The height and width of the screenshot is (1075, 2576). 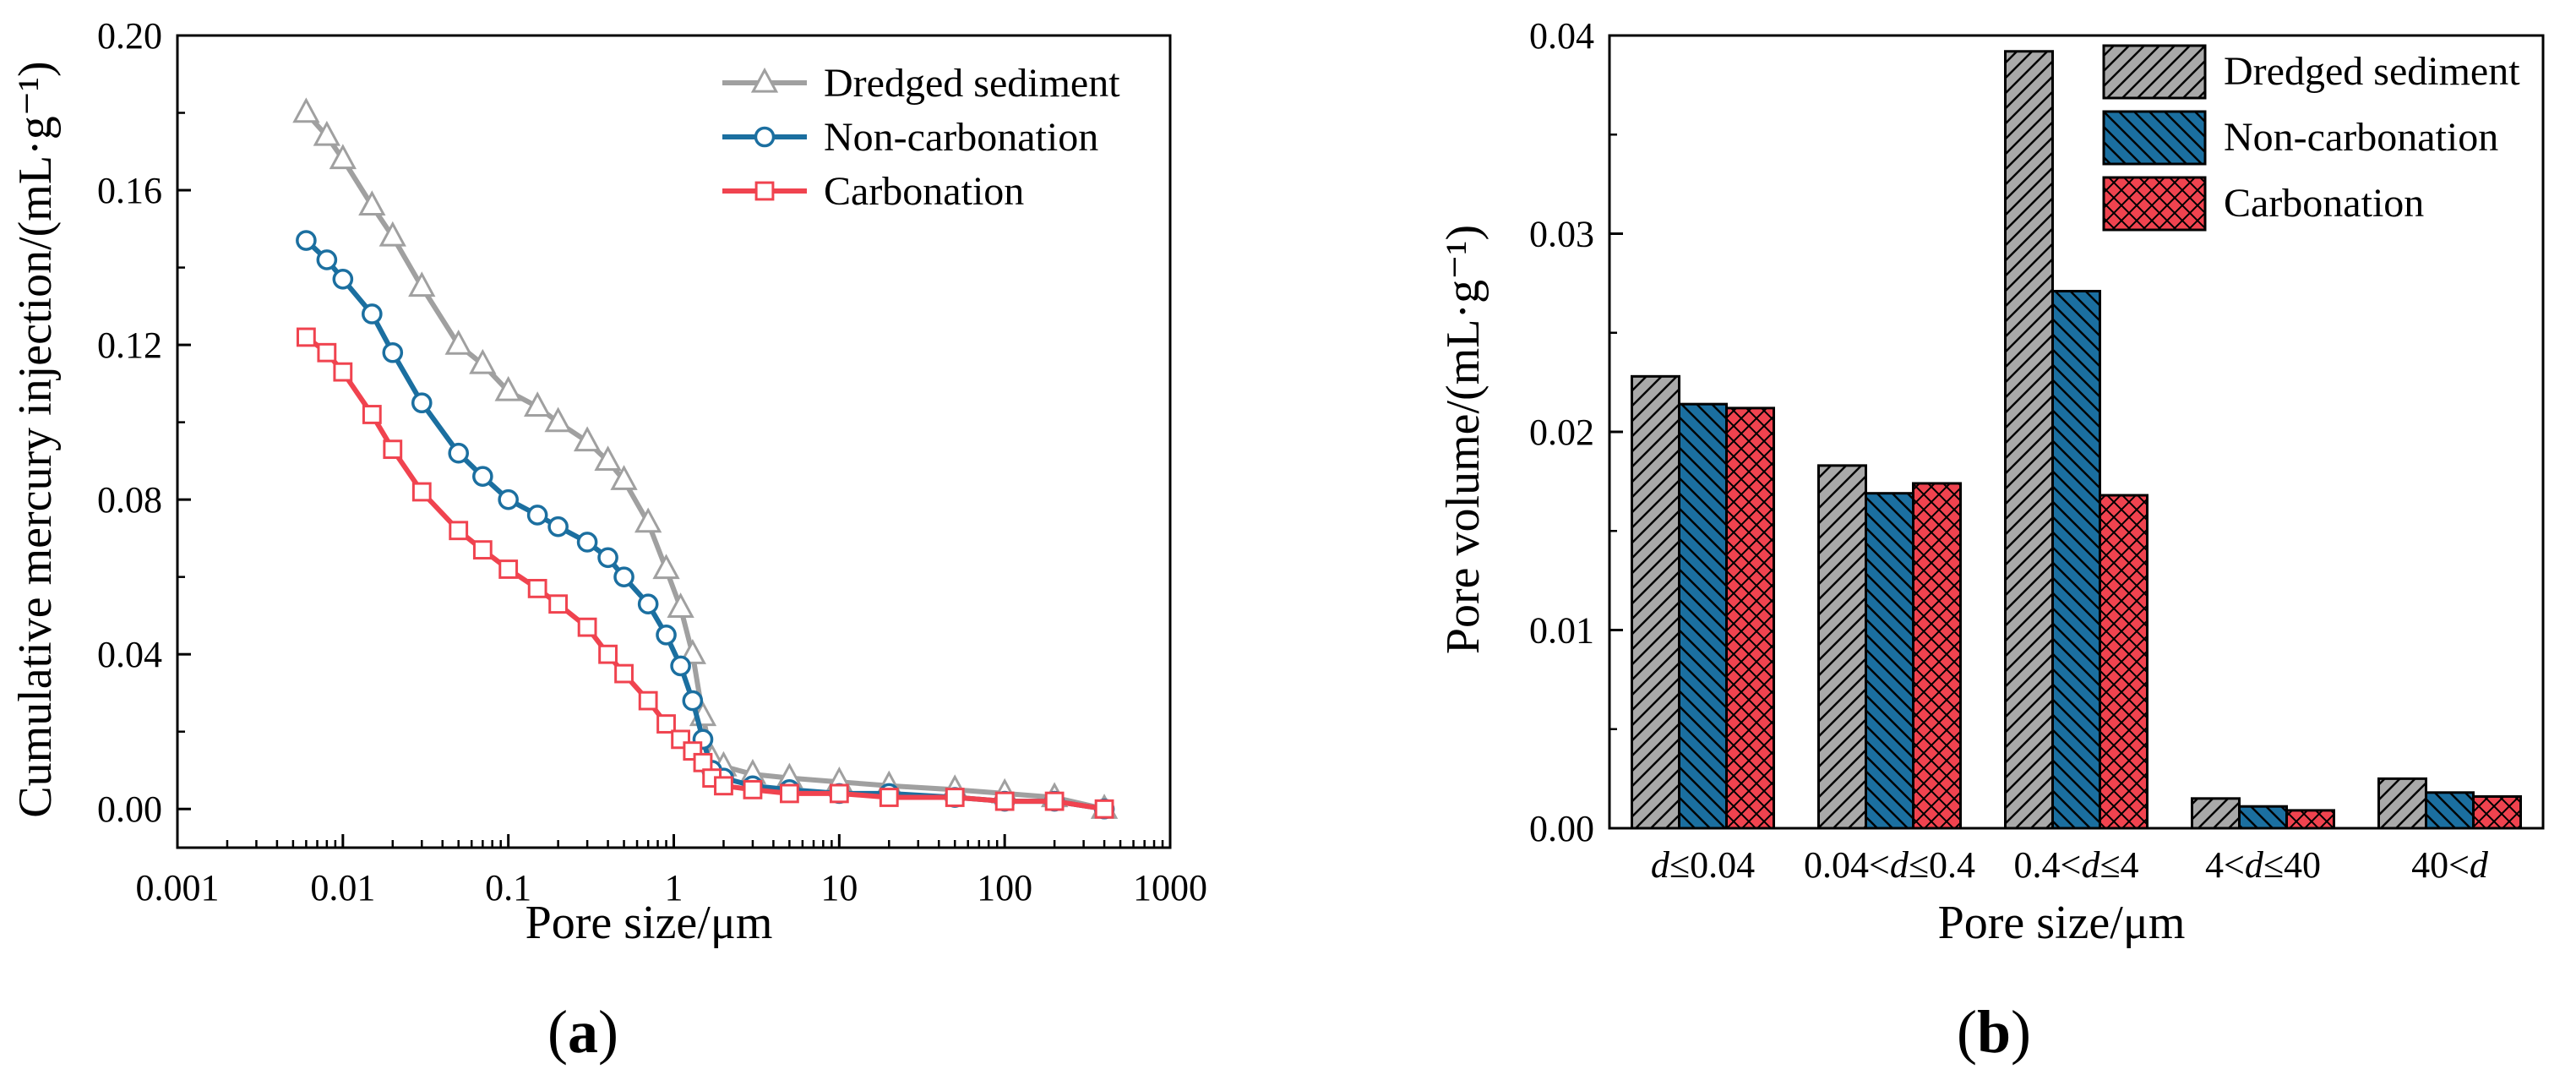 I want to click on panel-b-y-tick-label: 0.02, so click(x=1561, y=432).